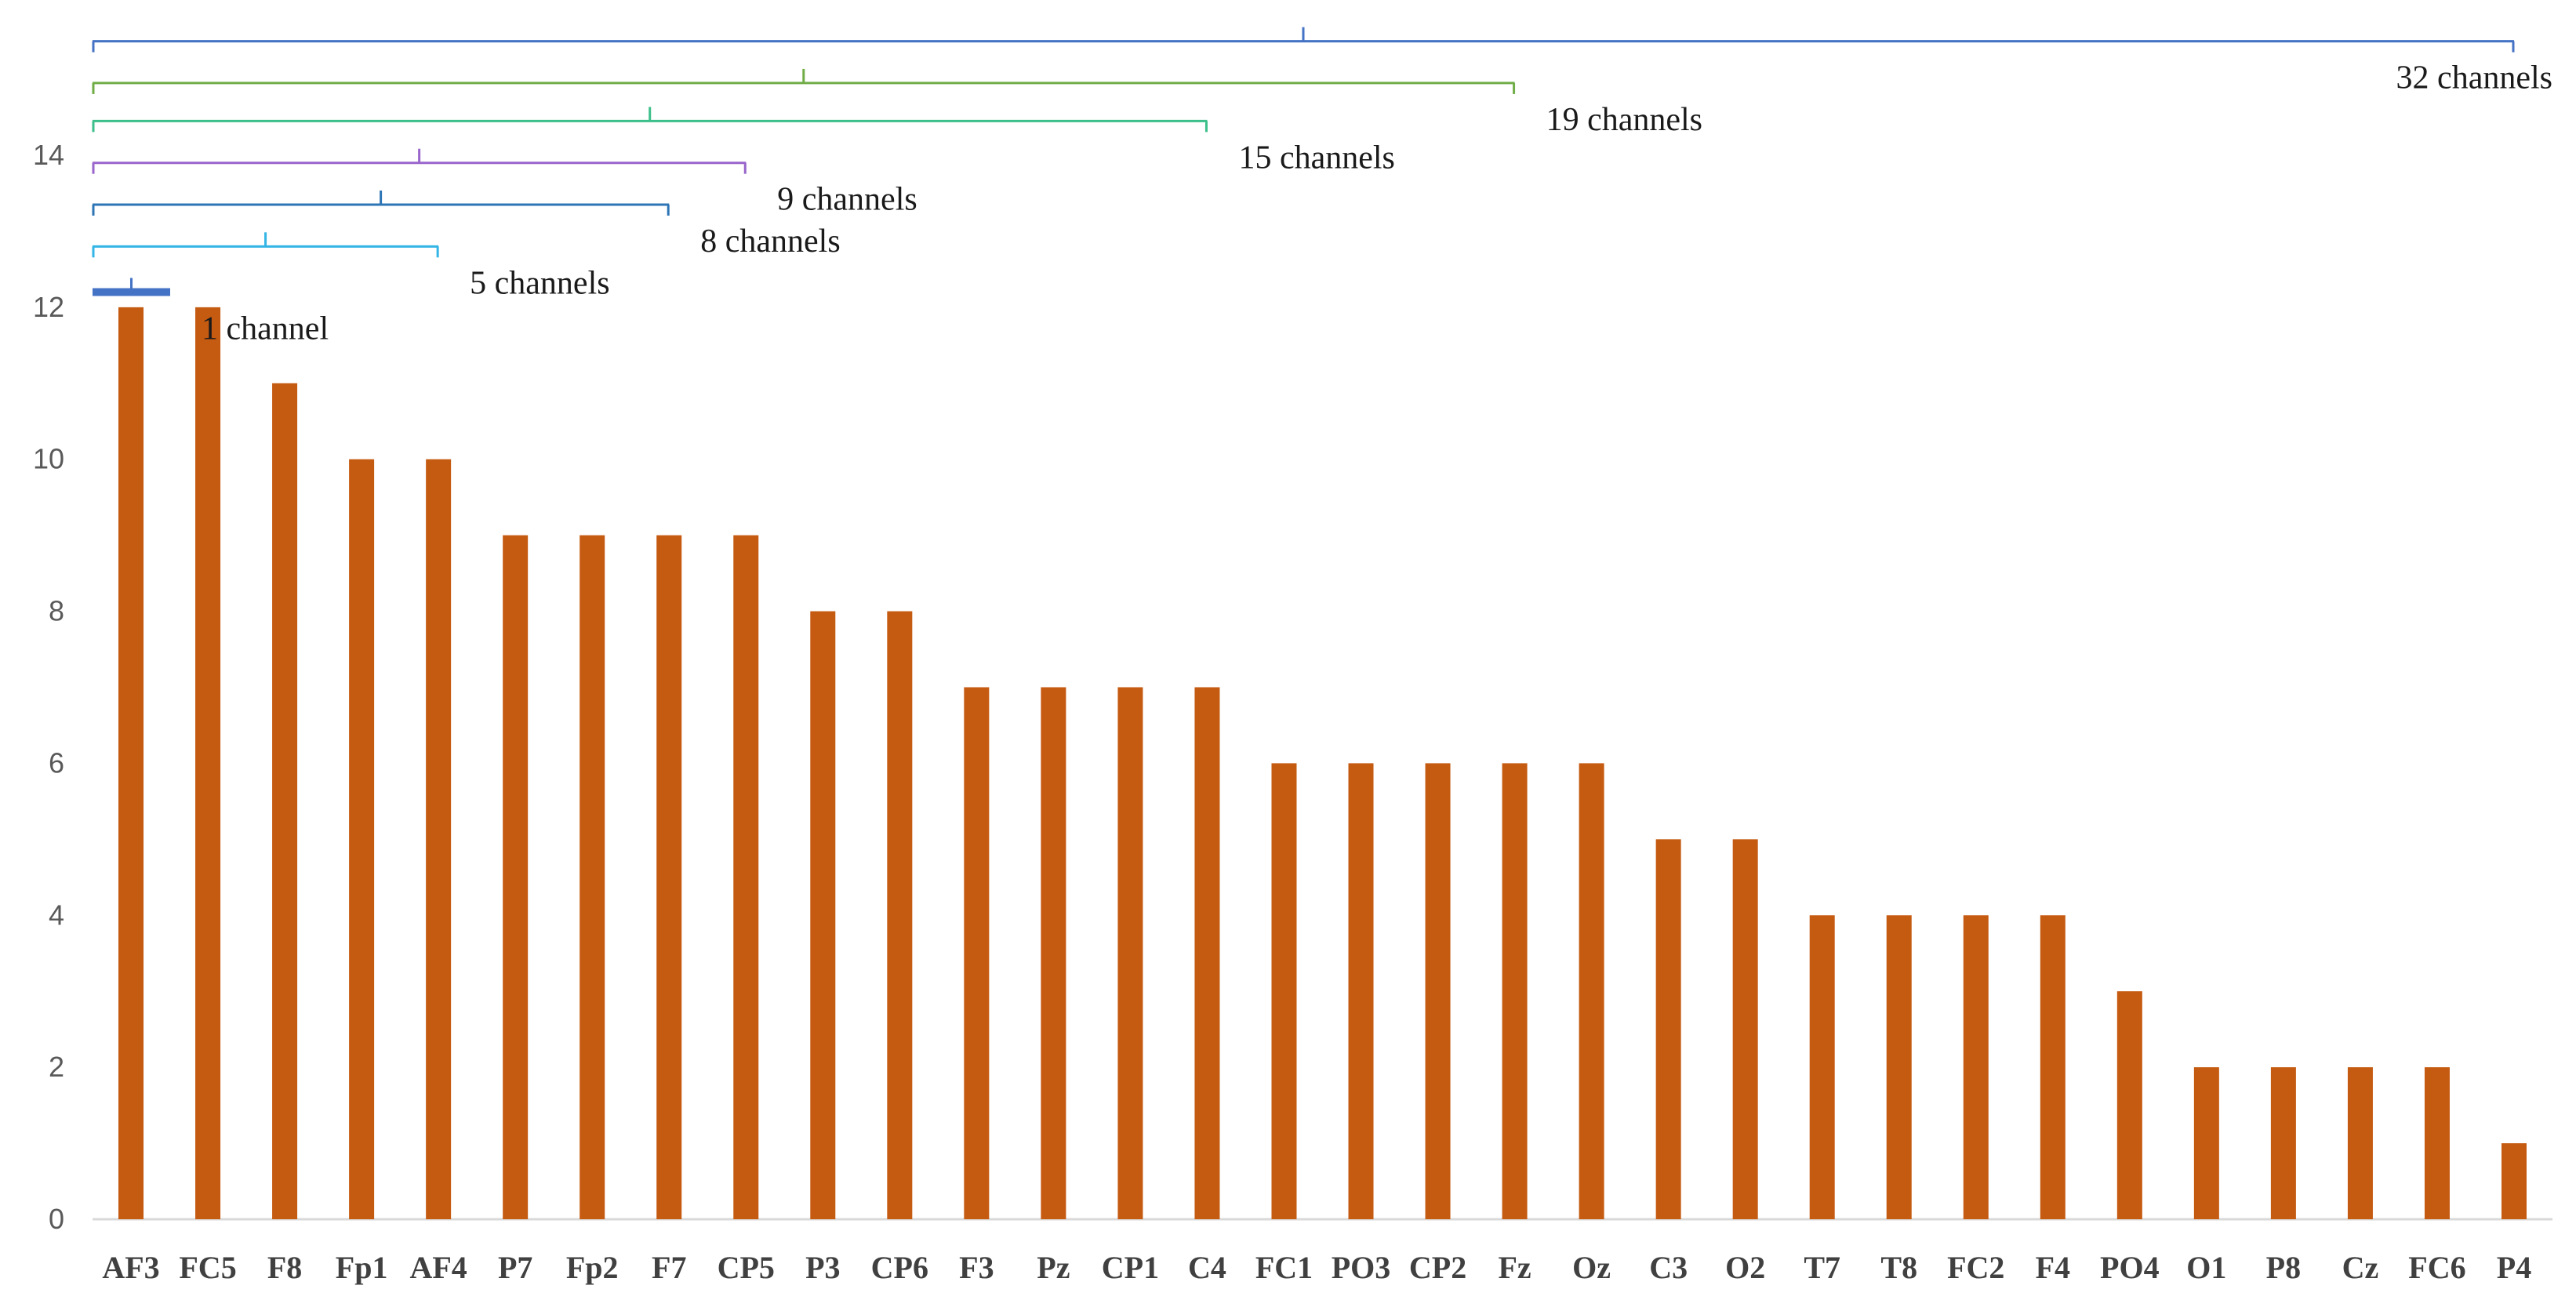 The image size is (2576, 1300). Describe the element at coordinates (466, 225) in the screenshot. I see `bracket-8-channels: 8 channels` at that location.